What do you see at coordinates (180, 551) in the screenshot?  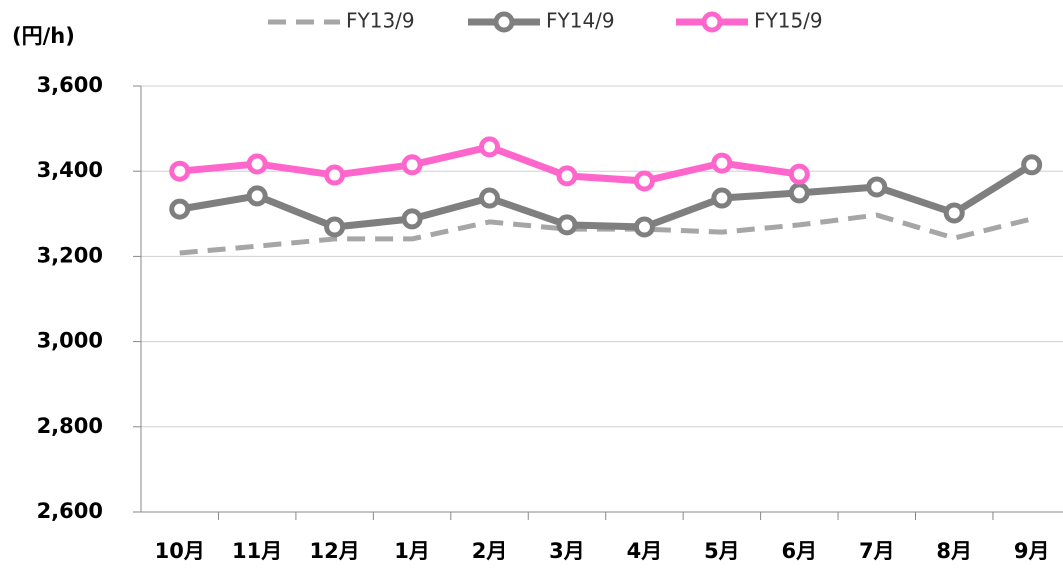 I see `x-tick-label: 10月` at bounding box center [180, 551].